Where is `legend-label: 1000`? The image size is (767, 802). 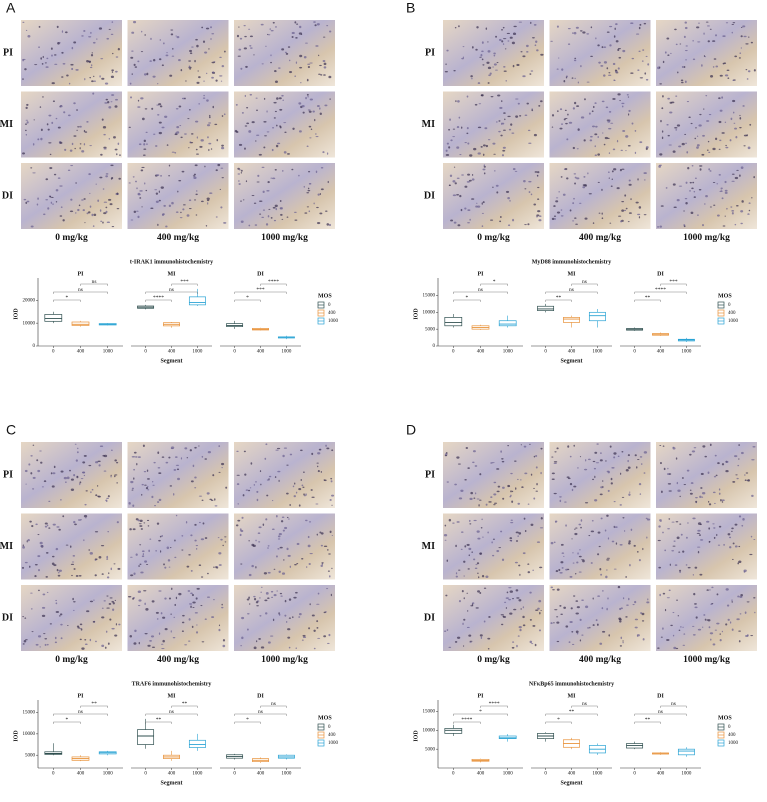 legend-label: 1000 is located at coordinates (733, 743).